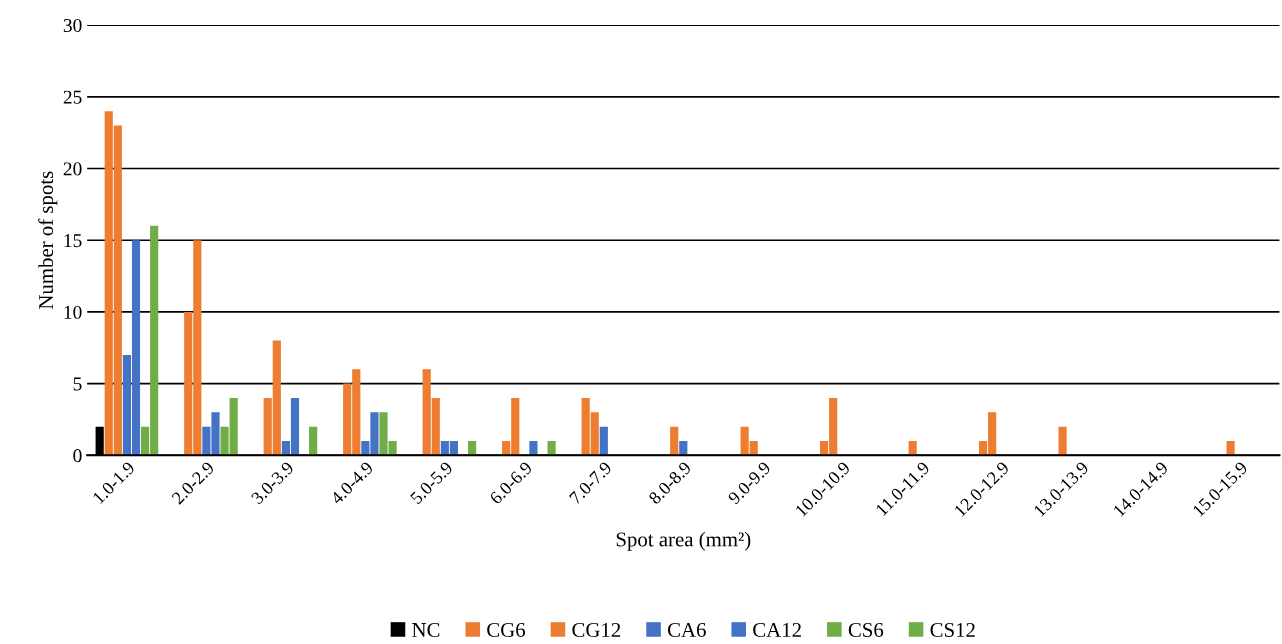  What do you see at coordinates (683, 541) in the screenshot?
I see `x-axis-title: Spot area (mm²)` at bounding box center [683, 541].